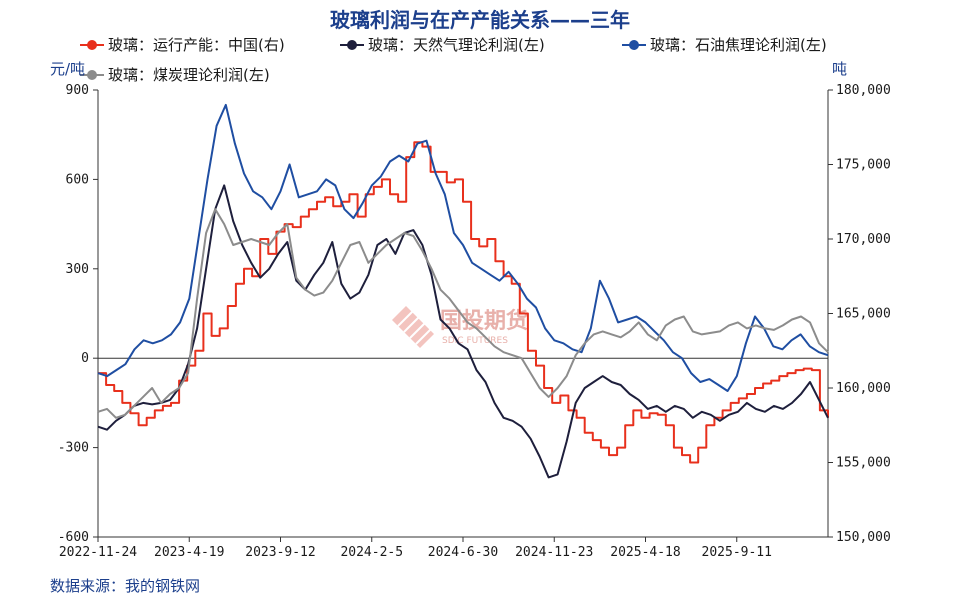  I want to click on right-tick-label: 175,000, so click(863, 165).